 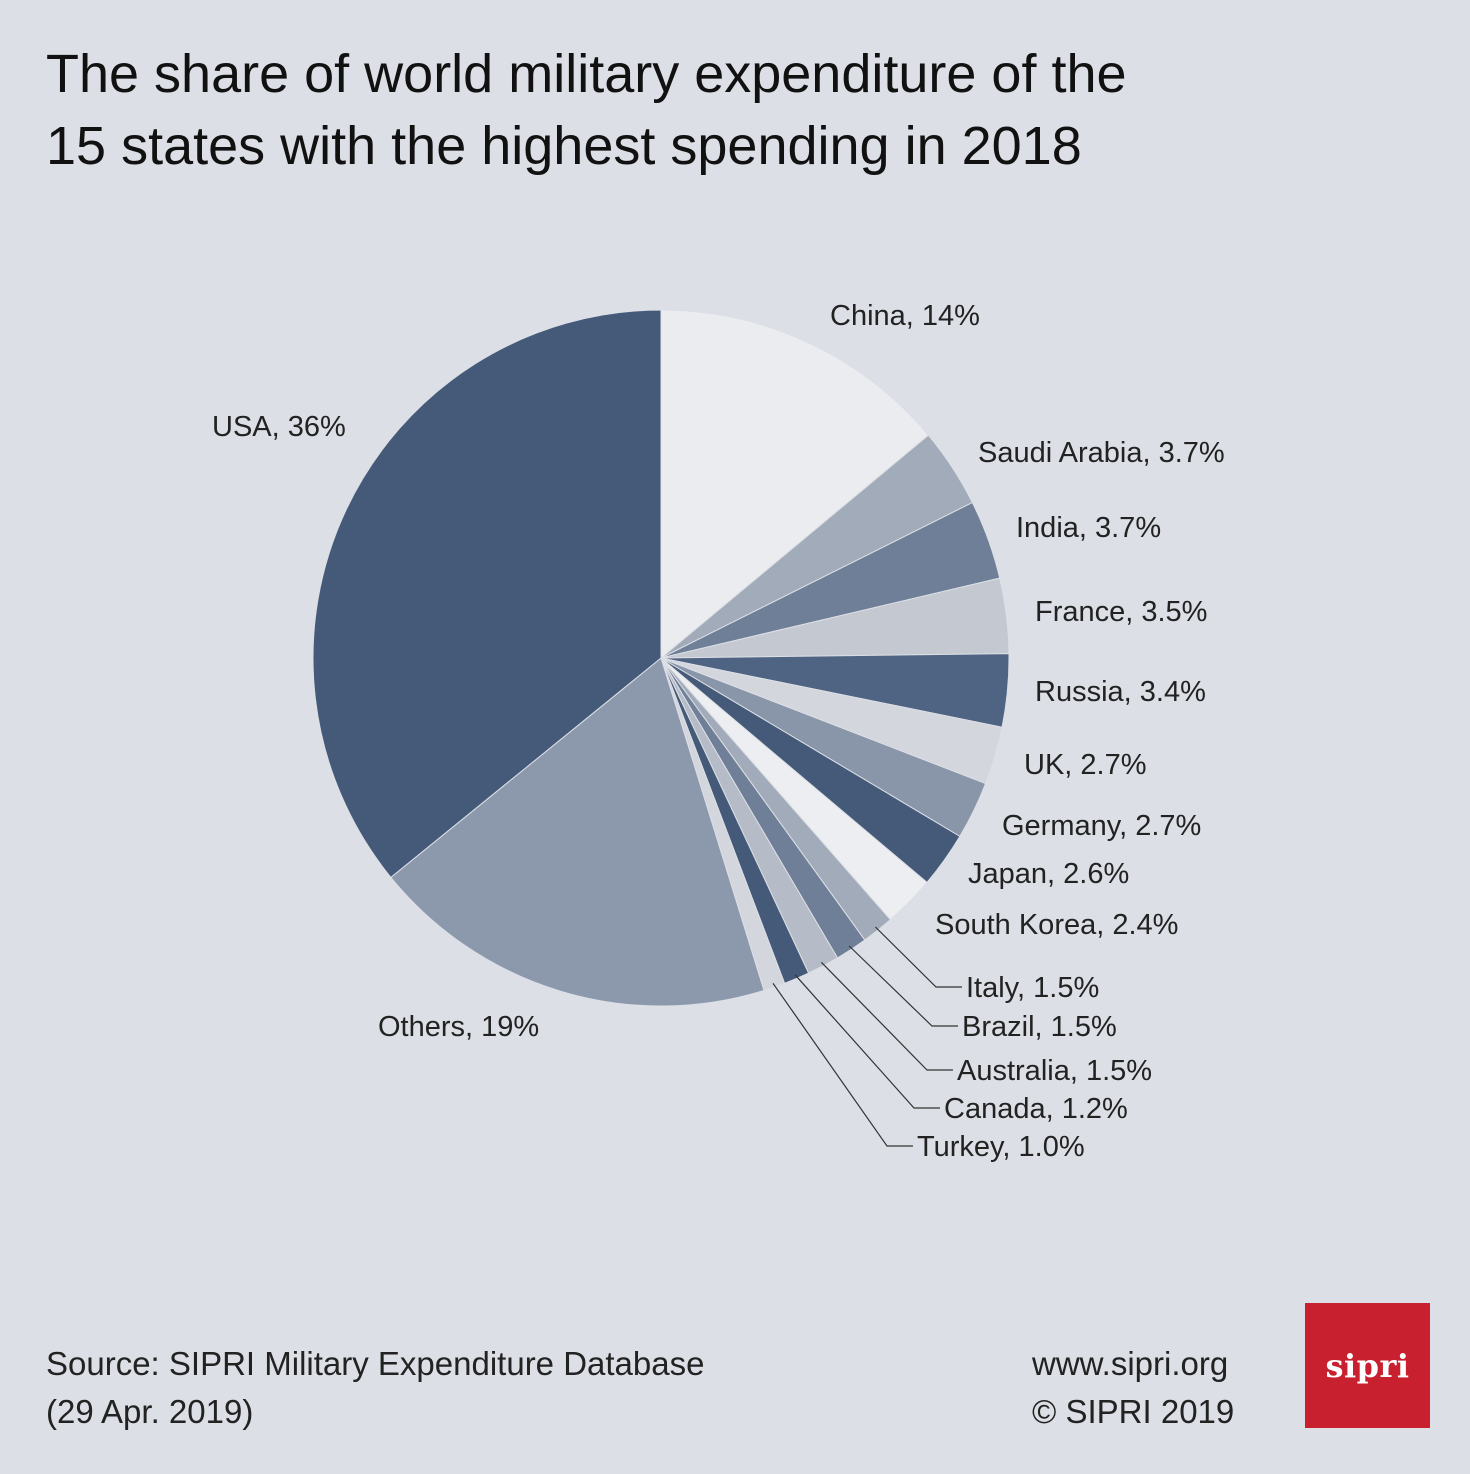 What do you see at coordinates (1133, 1388) in the screenshot?
I see `credits: www.sipri.org © SIPRI 2019` at bounding box center [1133, 1388].